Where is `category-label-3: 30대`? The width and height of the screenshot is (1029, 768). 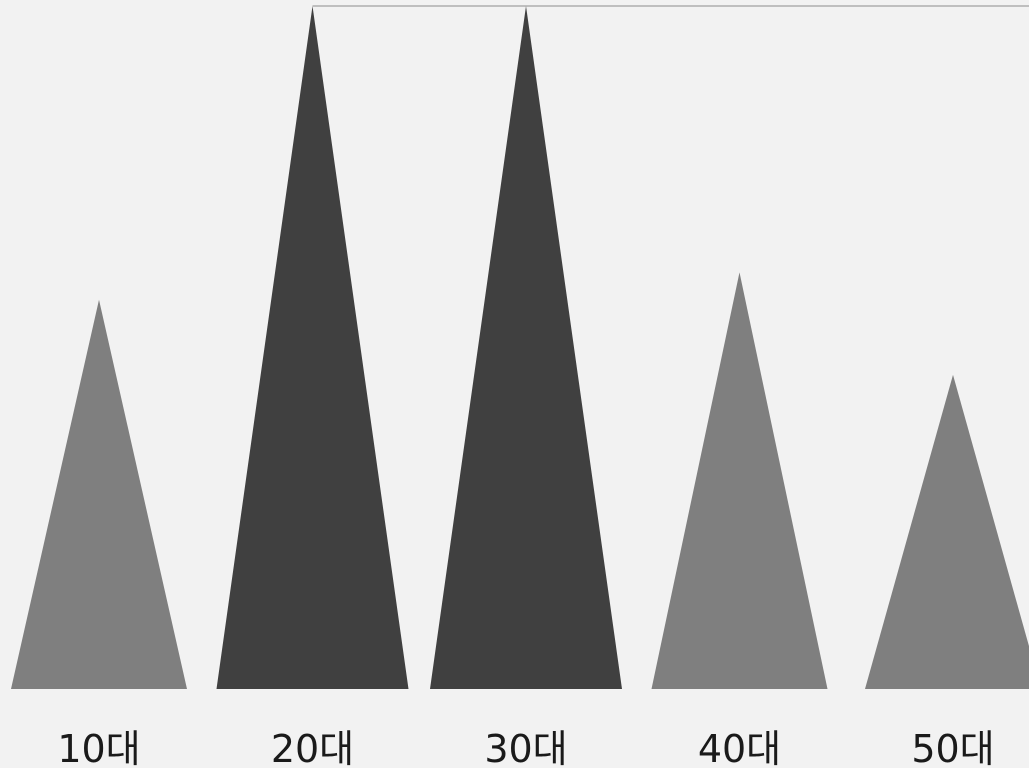
category-label-3: 30대 is located at coordinates (525, 747).